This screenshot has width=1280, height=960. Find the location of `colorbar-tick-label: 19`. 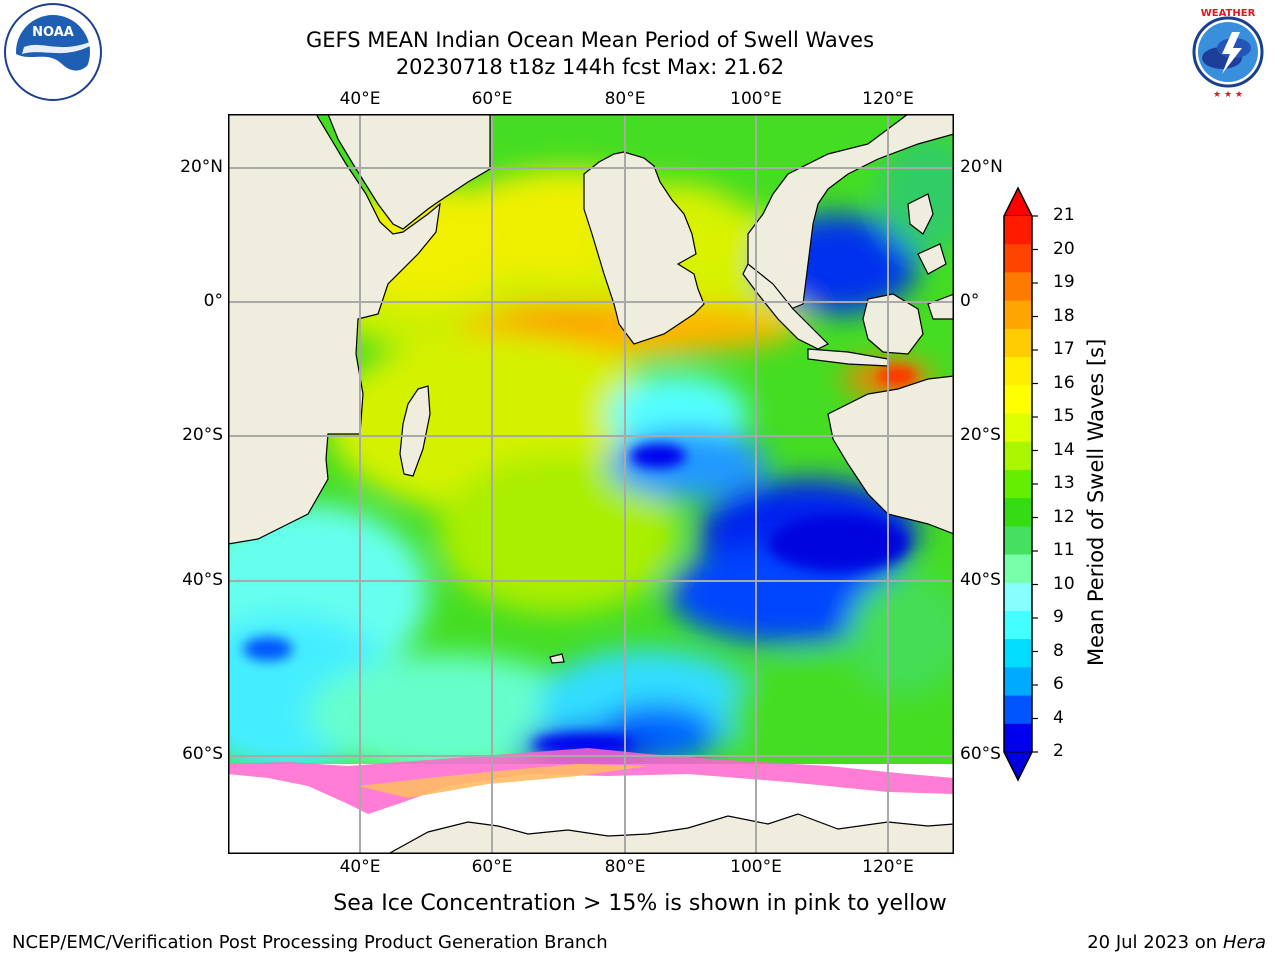

colorbar-tick-label: 19 is located at coordinates (1064, 282).